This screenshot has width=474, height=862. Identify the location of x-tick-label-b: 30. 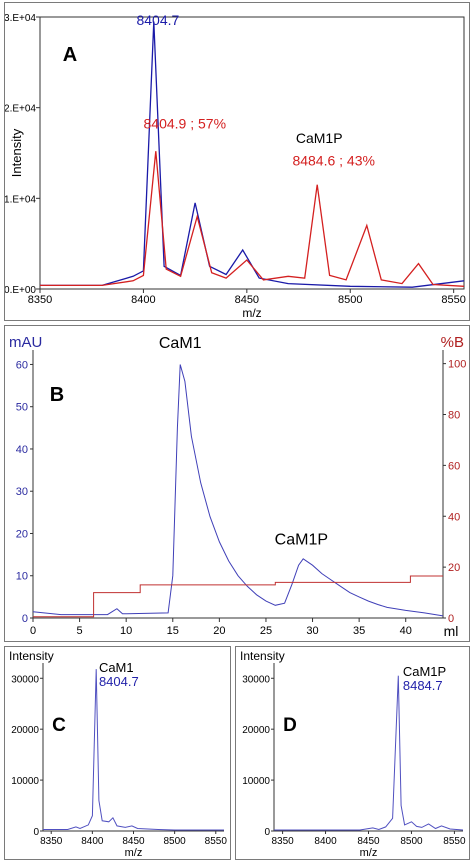
(312, 631).